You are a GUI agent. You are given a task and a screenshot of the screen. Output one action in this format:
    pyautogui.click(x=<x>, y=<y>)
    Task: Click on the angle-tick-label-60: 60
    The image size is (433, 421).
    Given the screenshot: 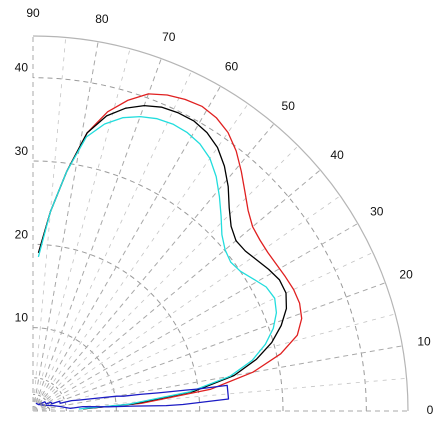 What is the action you would take?
    pyautogui.click(x=232, y=66)
    